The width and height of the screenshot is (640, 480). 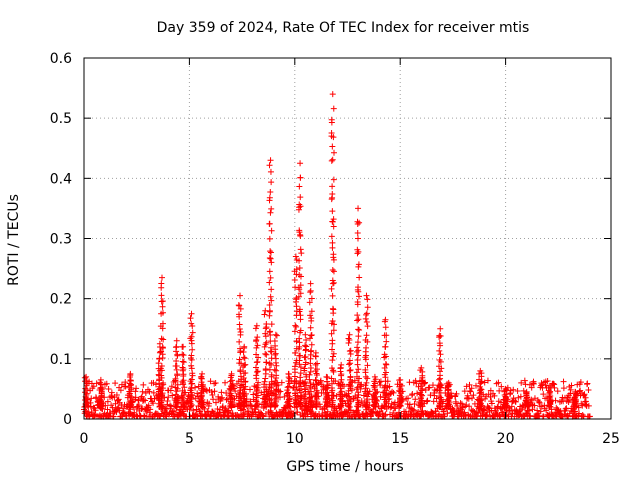 What do you see at coordinates (61, 179) in the screenshot?
I see `y-tick-label: 0.4` at bounding box center [61, 179].